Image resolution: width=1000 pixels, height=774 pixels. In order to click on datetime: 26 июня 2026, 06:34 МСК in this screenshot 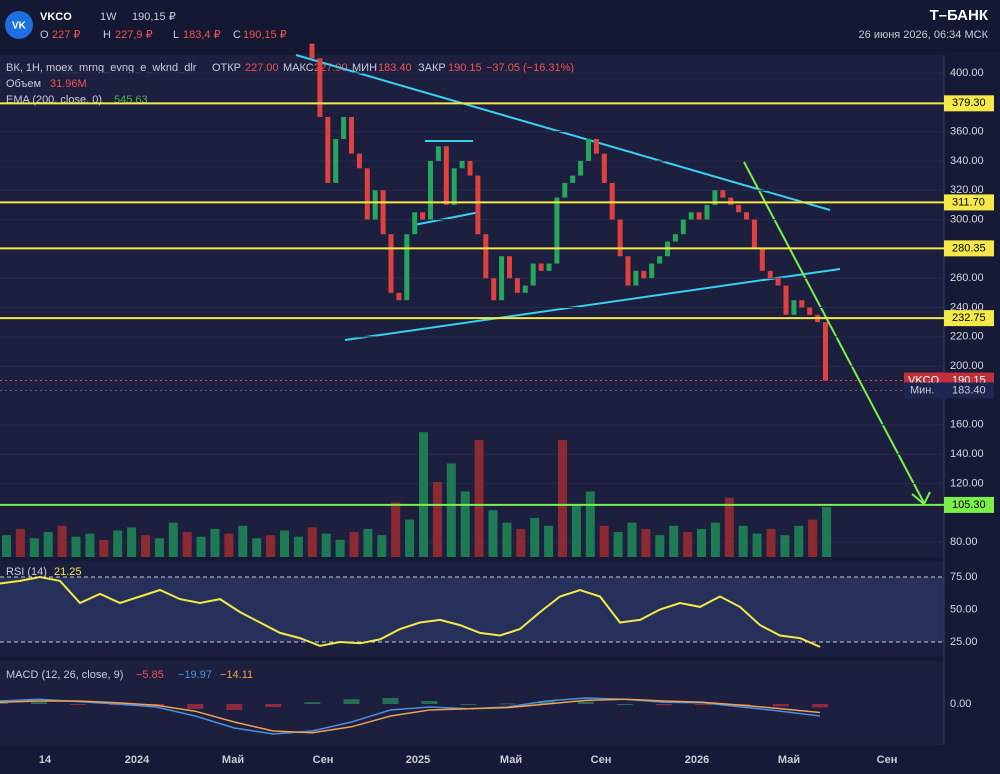, I will do `click(924, 35)`.